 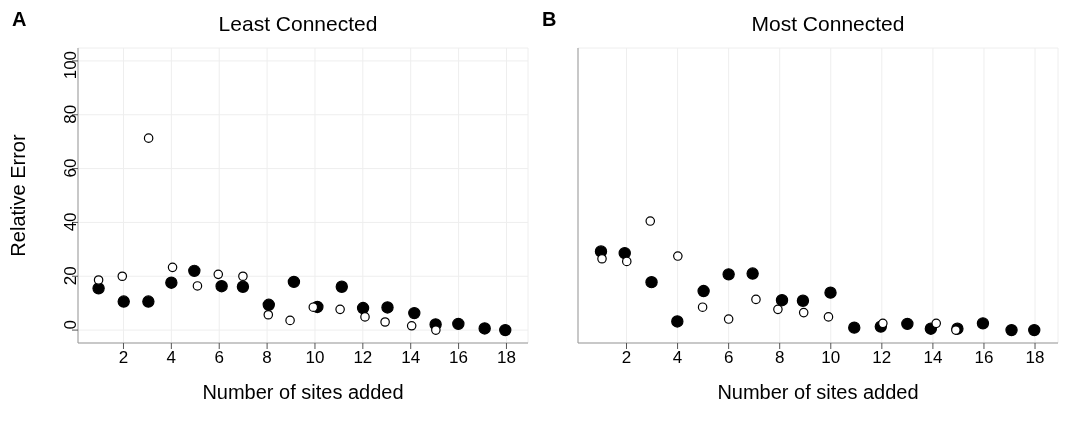 I want to click on chart-title: Most Connected, so click(x=828, y=24).